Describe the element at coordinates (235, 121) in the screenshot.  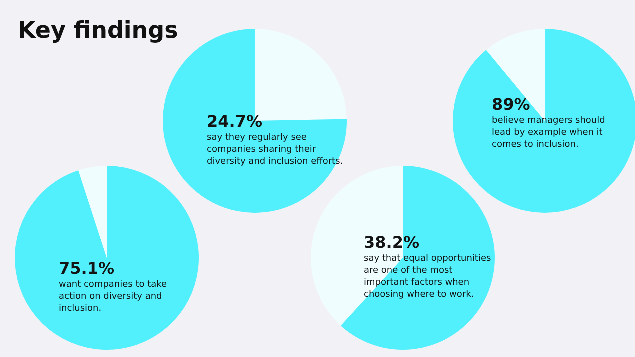
I see `text: 24.7%` at that location.